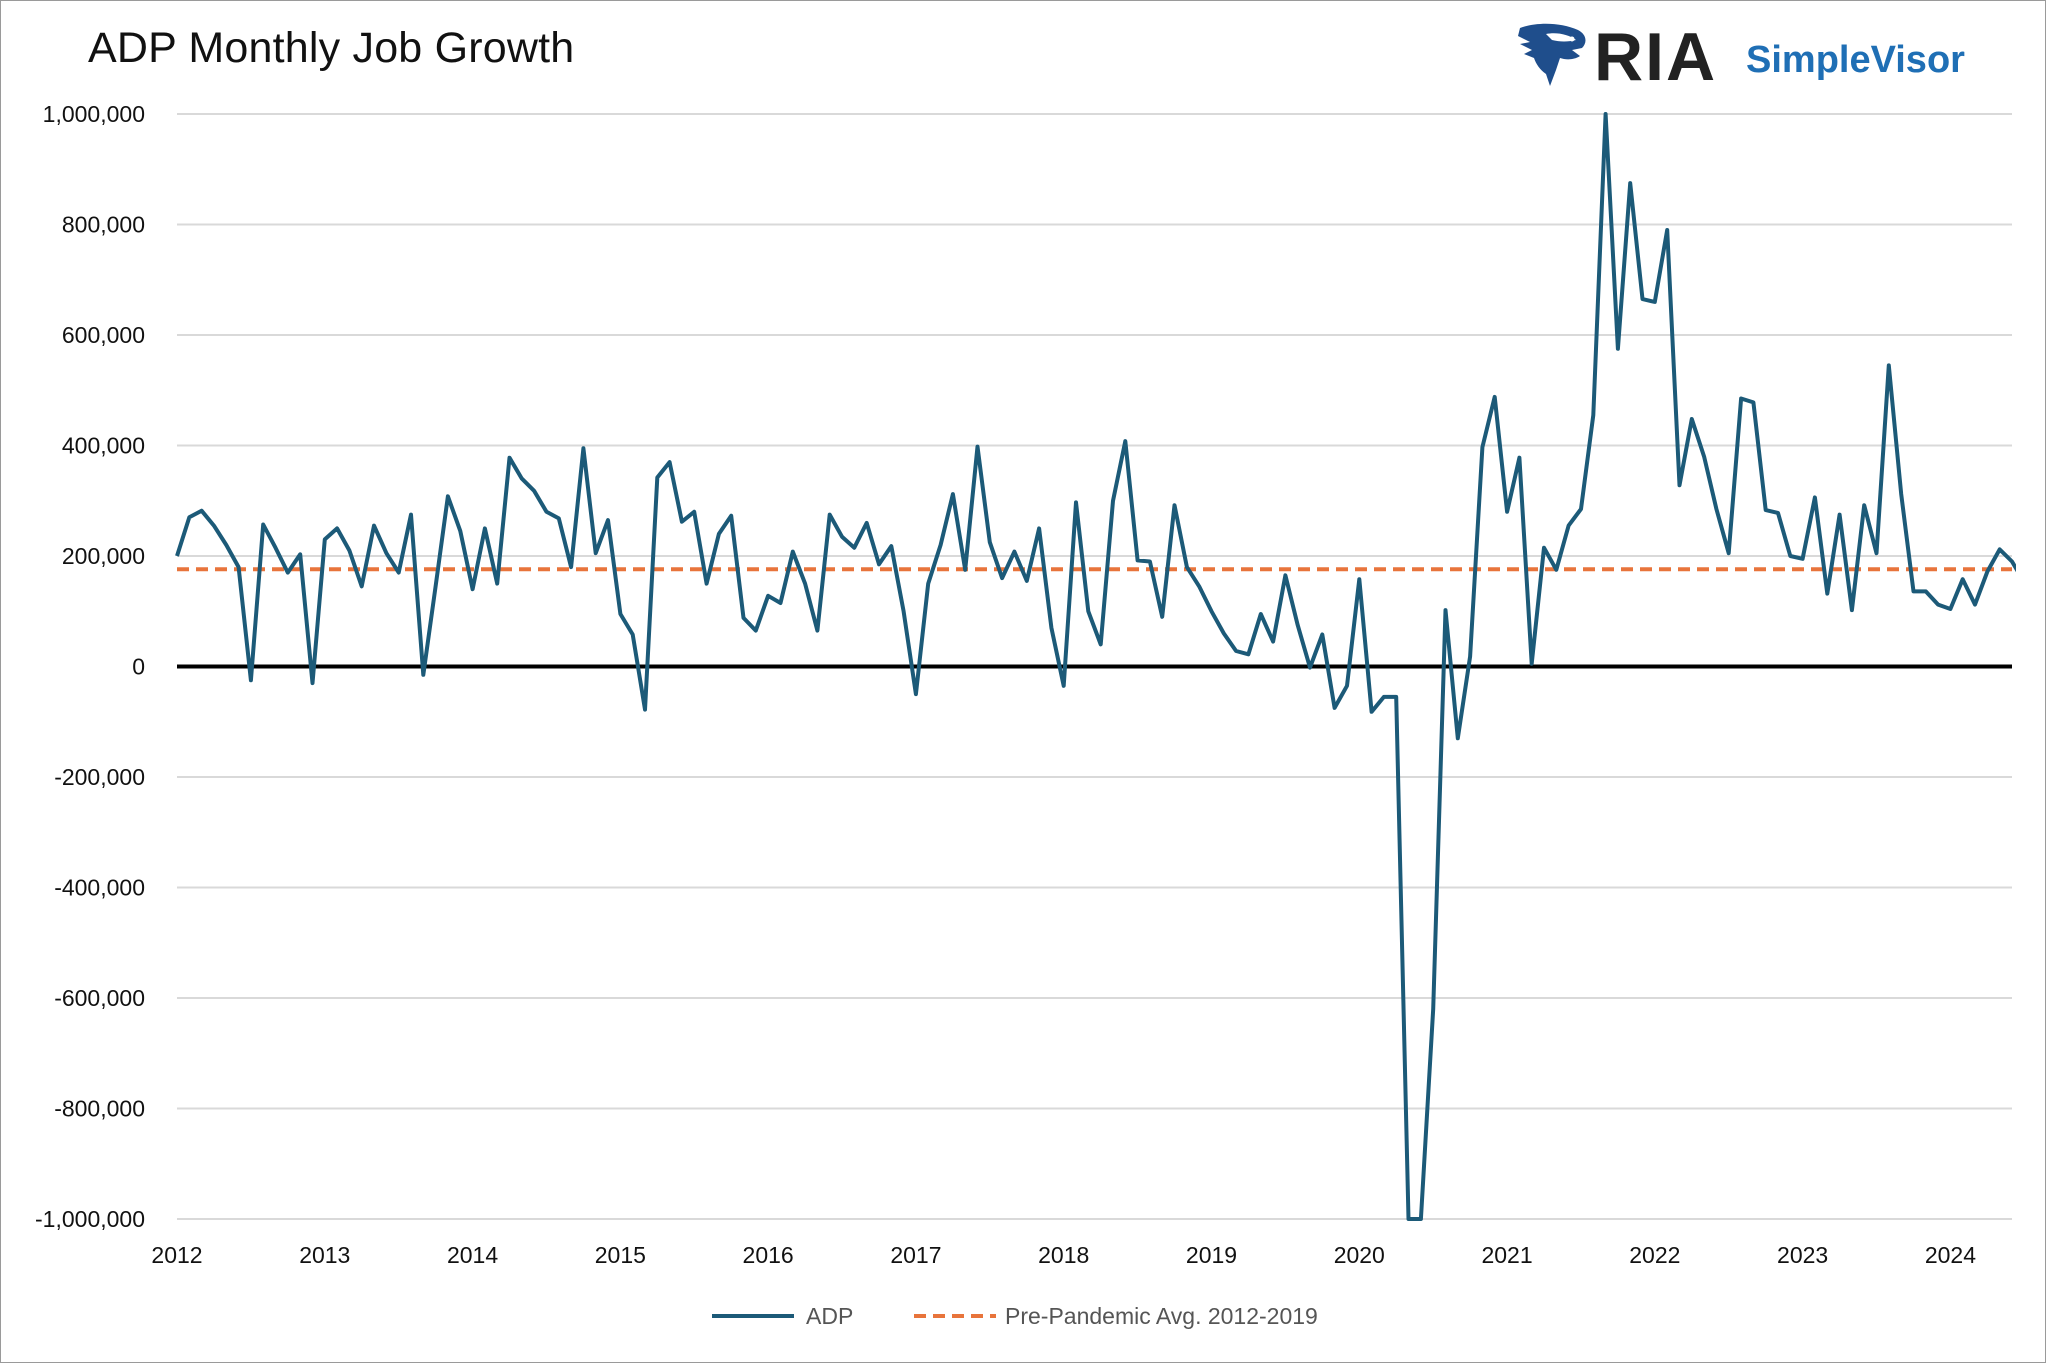 Image resolution: width=2048 pixels, height=1365 pixels. I want to click on y-tick-label: -200,000, so click(99, 777).